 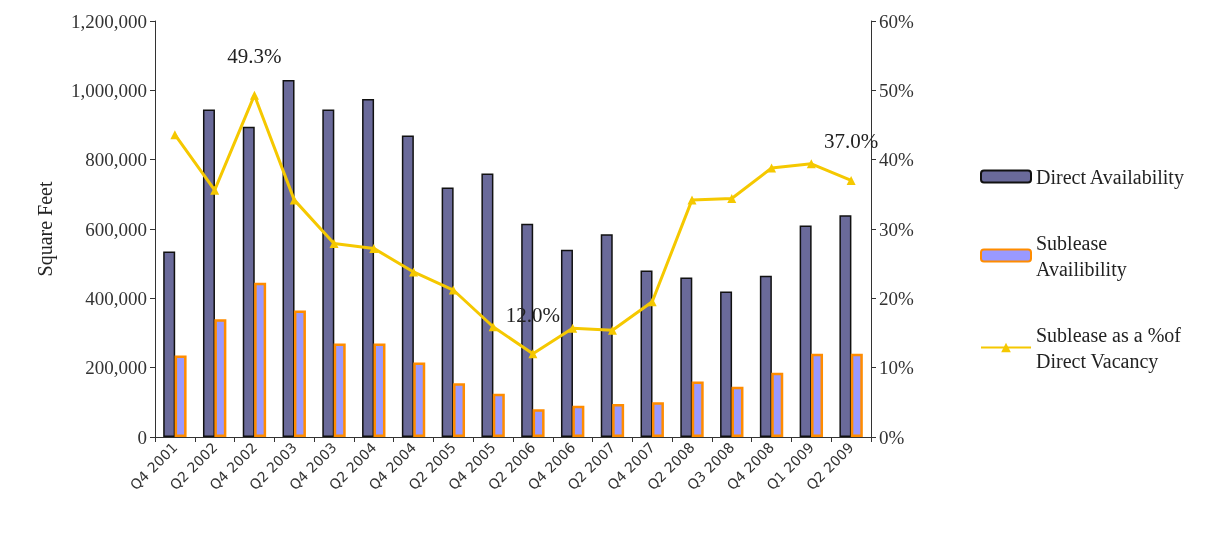 I want to click on y-tick-label: 400,000, so click(x=116, y=298).